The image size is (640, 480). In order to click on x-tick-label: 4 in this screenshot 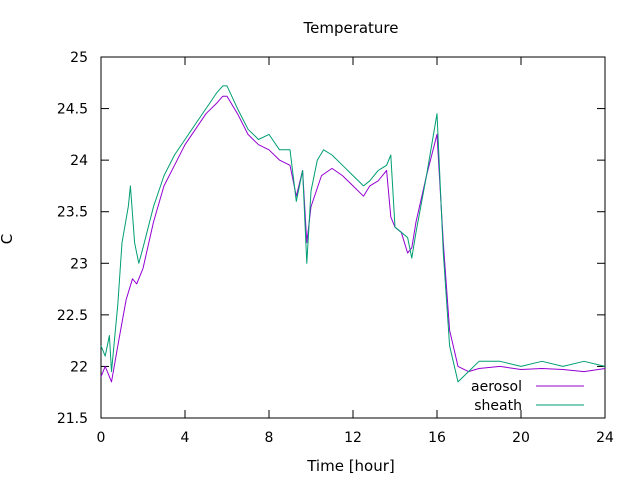, I will do `click(185, 438)`.